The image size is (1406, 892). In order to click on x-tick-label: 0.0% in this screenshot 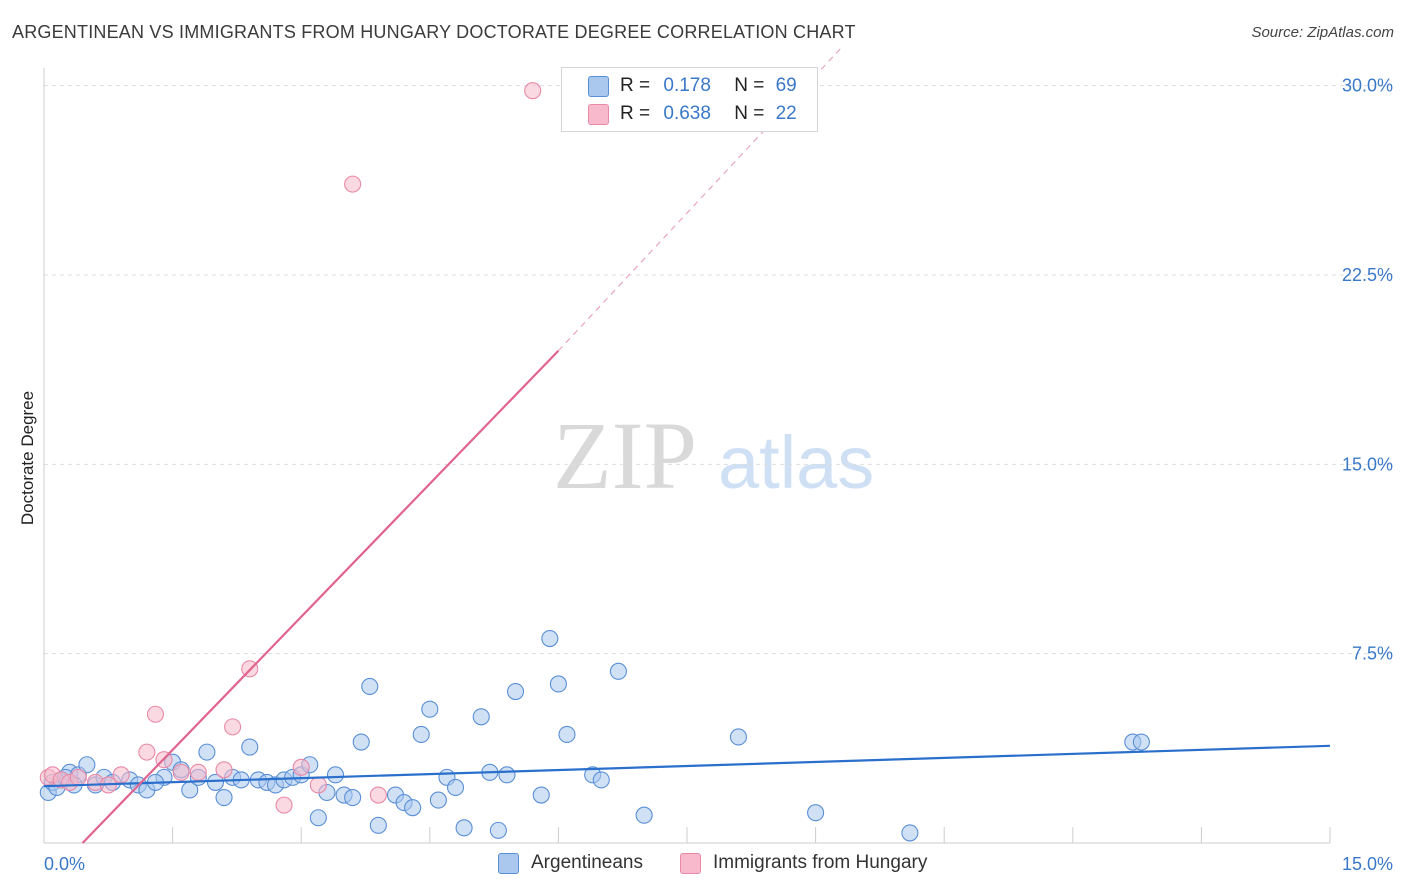, I will do `click(64, 864)`.